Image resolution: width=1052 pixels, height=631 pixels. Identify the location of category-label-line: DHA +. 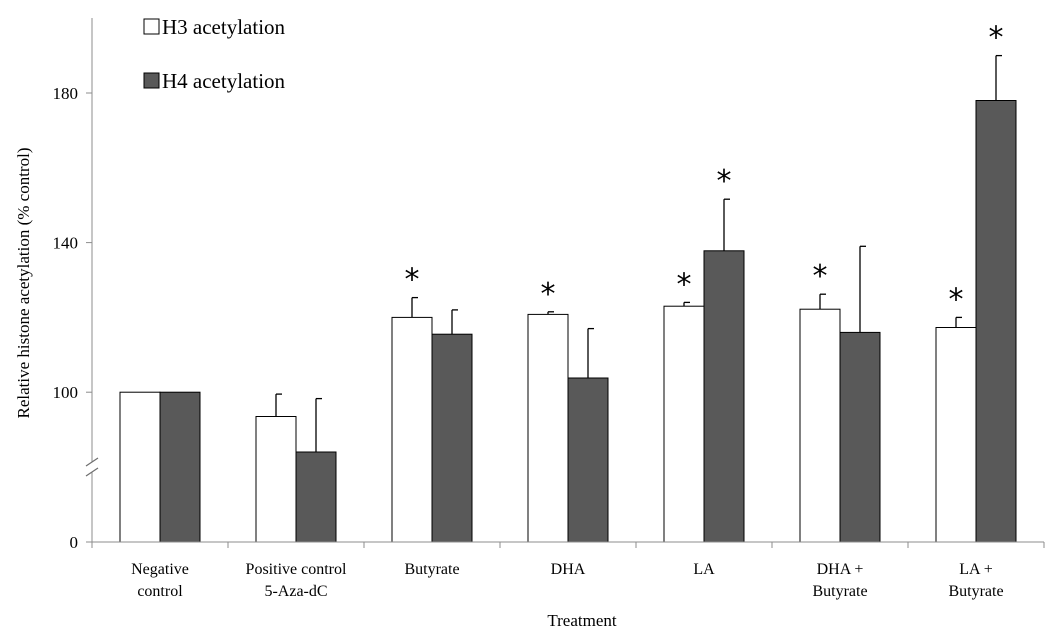
(840, 569).